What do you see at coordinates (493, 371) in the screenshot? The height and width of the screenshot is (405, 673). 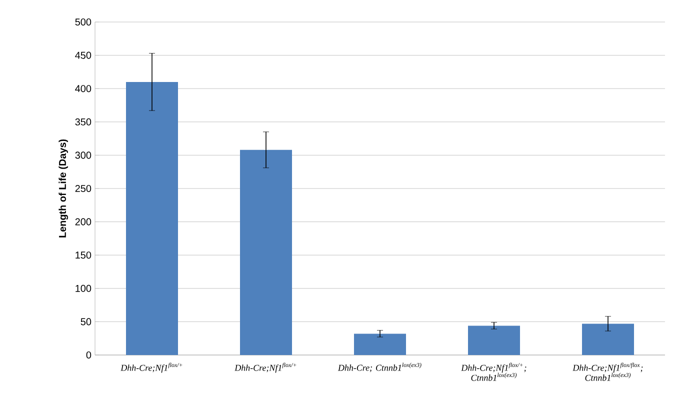 I see `category-label: Dhh-Cre;Nf1$^{flox/+}$; Ctnnb1$^{lox(ex3)}$` at bounding box center [493, 371].